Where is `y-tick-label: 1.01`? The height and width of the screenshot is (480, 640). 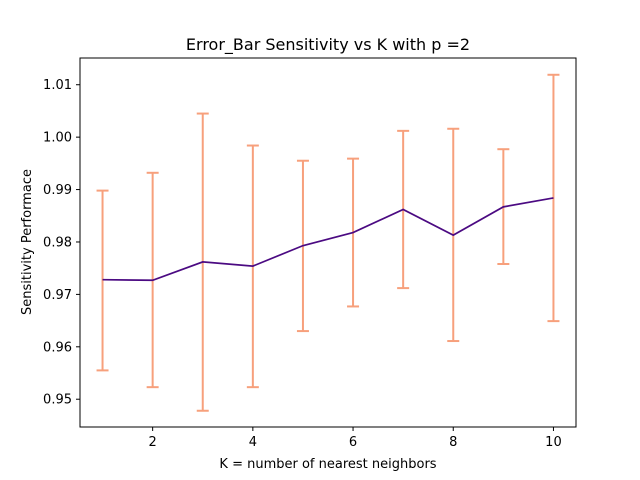 y-tick-label: 1.01 is located at coordinates (57, 85).